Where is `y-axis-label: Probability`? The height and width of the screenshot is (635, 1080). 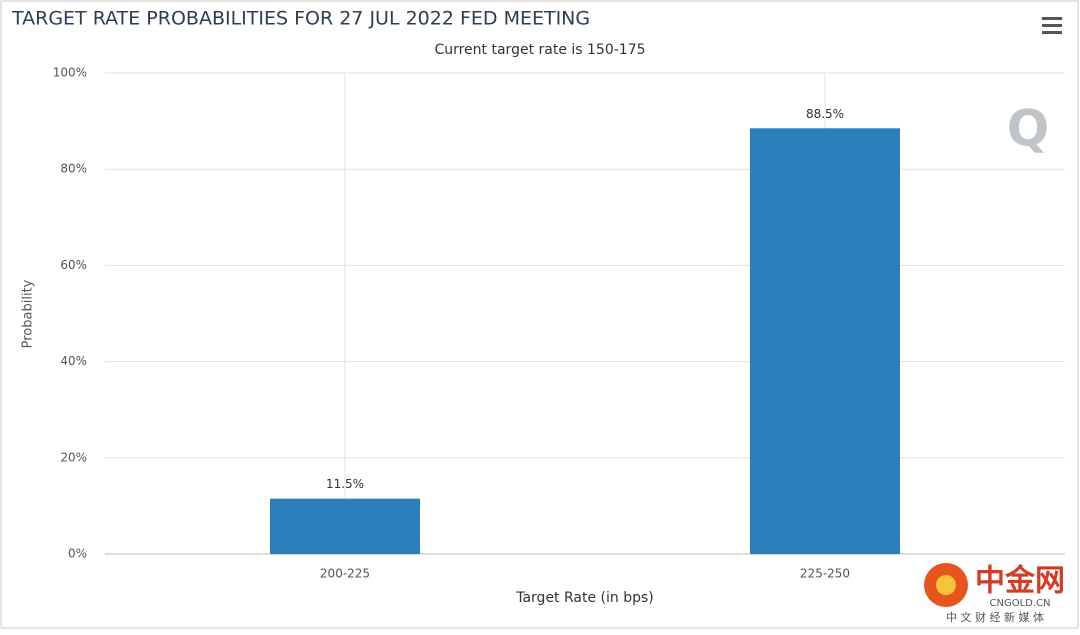
y-axis-label: Probability is located at coordinates (28, 313).